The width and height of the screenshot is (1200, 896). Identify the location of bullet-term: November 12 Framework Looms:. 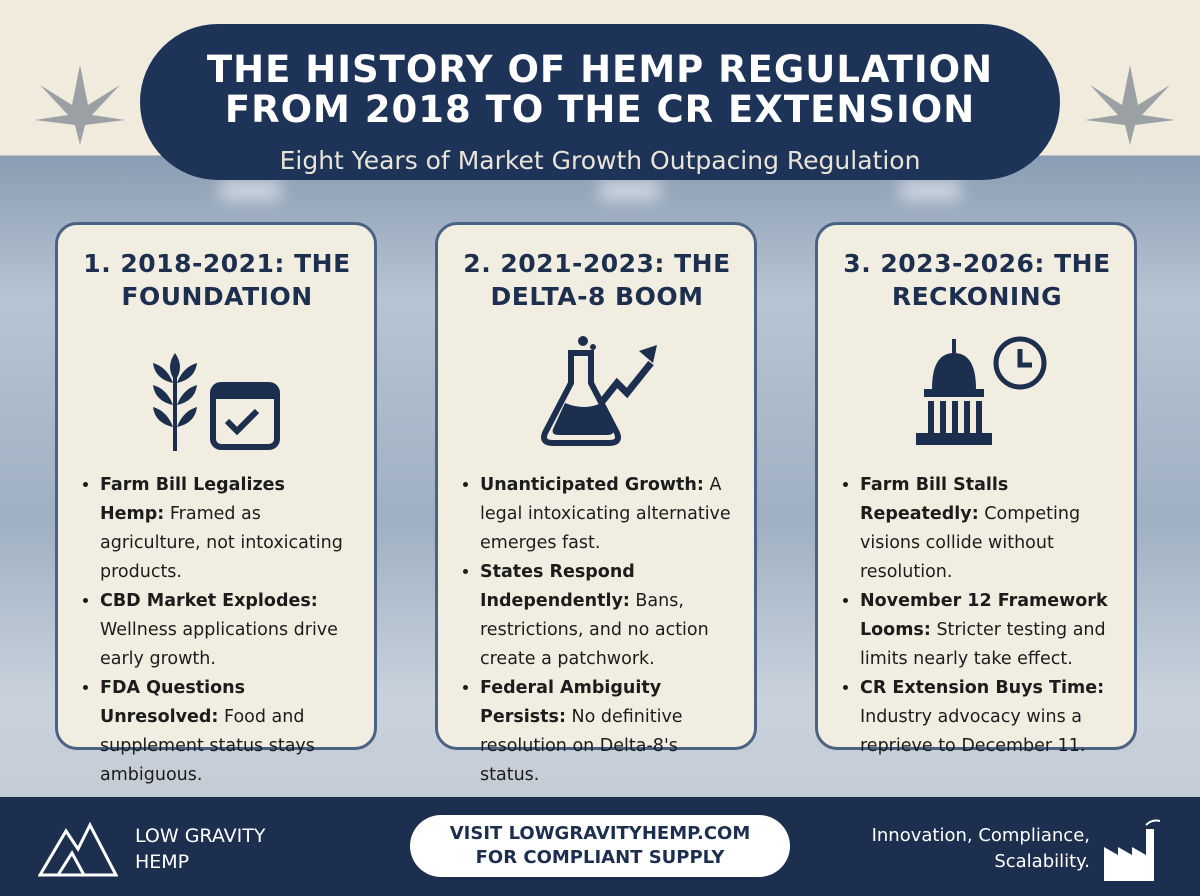
(984, 615).